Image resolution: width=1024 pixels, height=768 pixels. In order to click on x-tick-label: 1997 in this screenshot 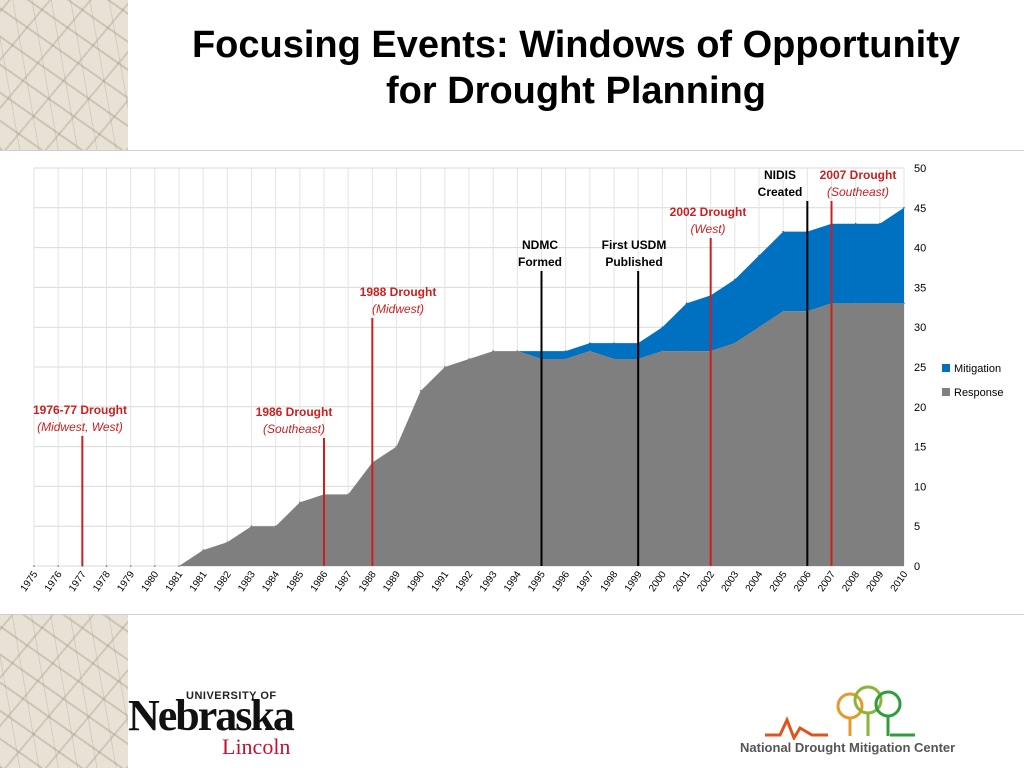, I will do `click(586, 581)`.